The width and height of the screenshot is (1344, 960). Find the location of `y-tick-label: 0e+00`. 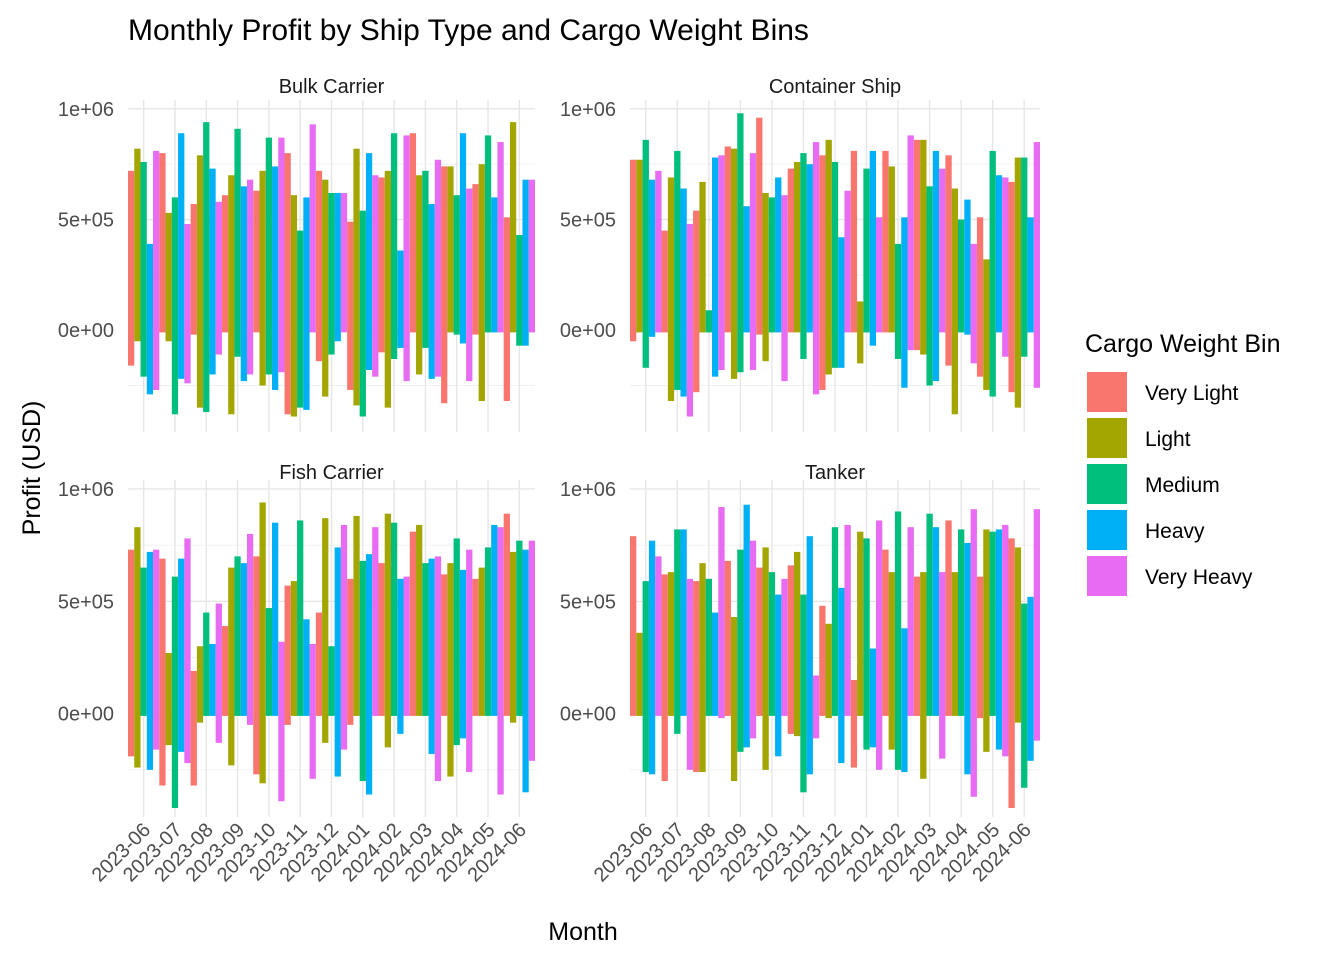

y-tick-label: 0e+00 is located at coordinates (86, 331).